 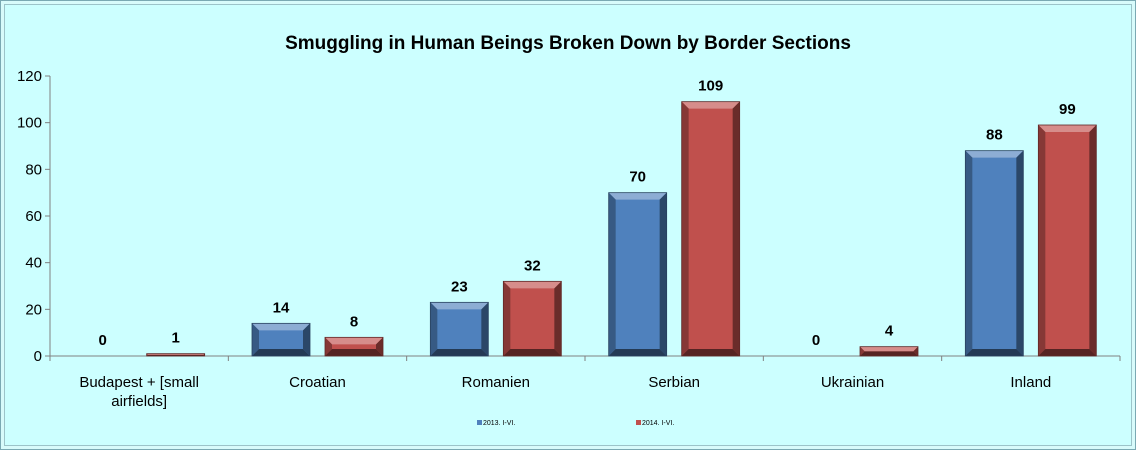 I want to click on legend: 2013. I-VI. 2014. I-VI., so click(x=575, y=423).